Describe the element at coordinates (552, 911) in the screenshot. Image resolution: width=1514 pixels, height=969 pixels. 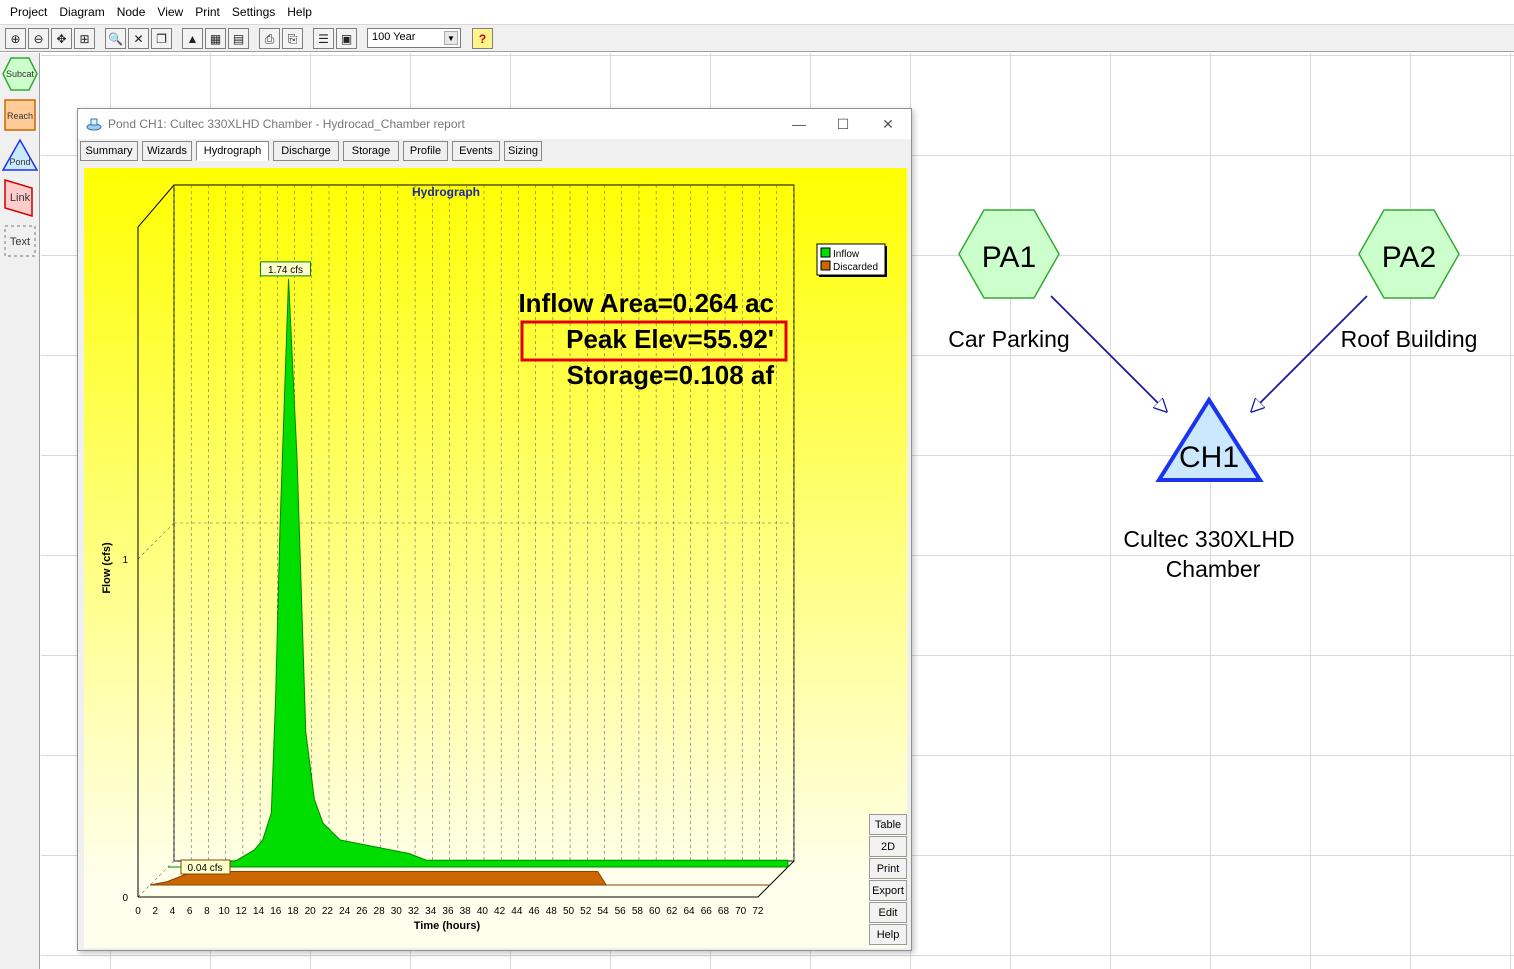
I see `x-tick-label-24: 48` at that location.